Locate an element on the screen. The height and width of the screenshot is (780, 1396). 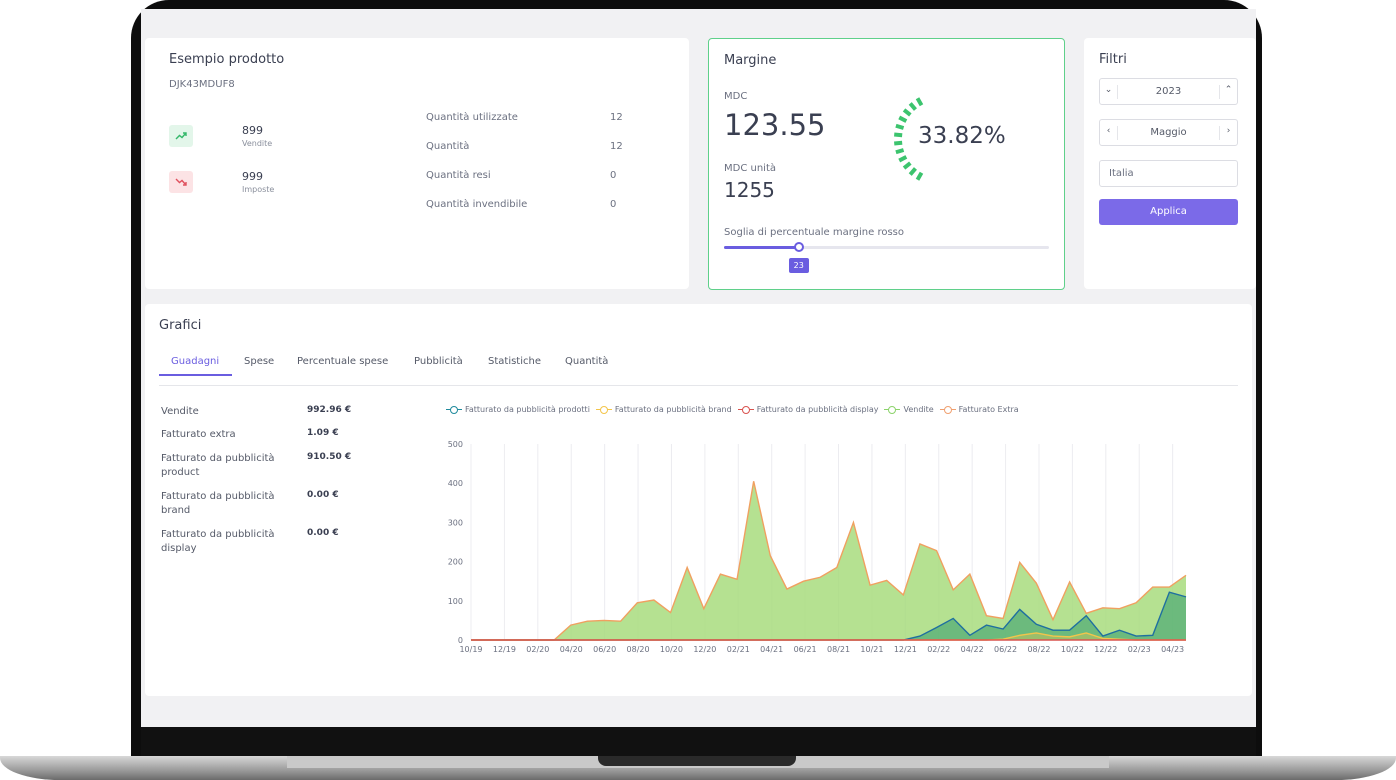
filters-title: Filtri is located at coordinates (1113, 59).